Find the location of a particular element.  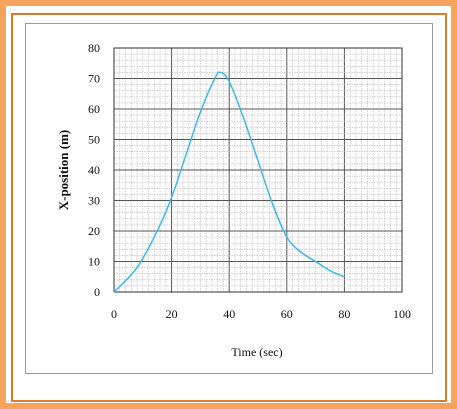

y-tick-label: 10 is located at coordinates (94, 262).